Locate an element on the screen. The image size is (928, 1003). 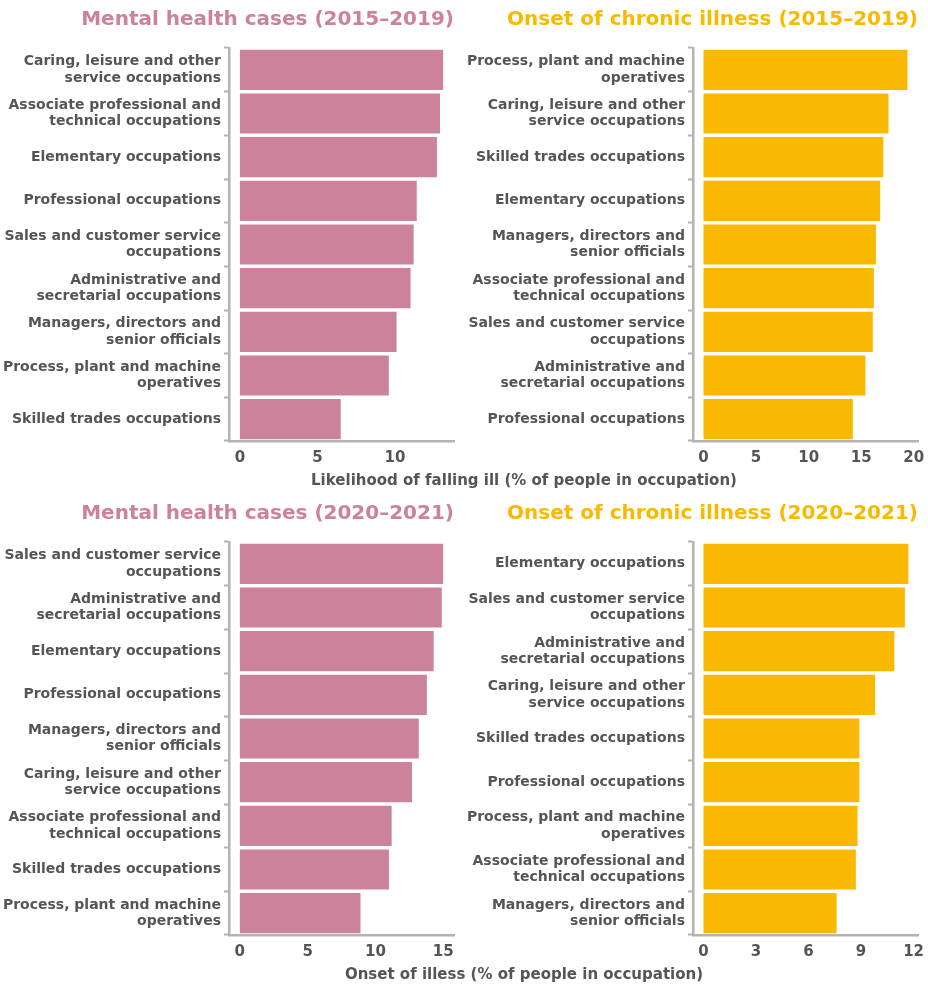
x-tick-label: 9 is located at coordinates (861, 950).